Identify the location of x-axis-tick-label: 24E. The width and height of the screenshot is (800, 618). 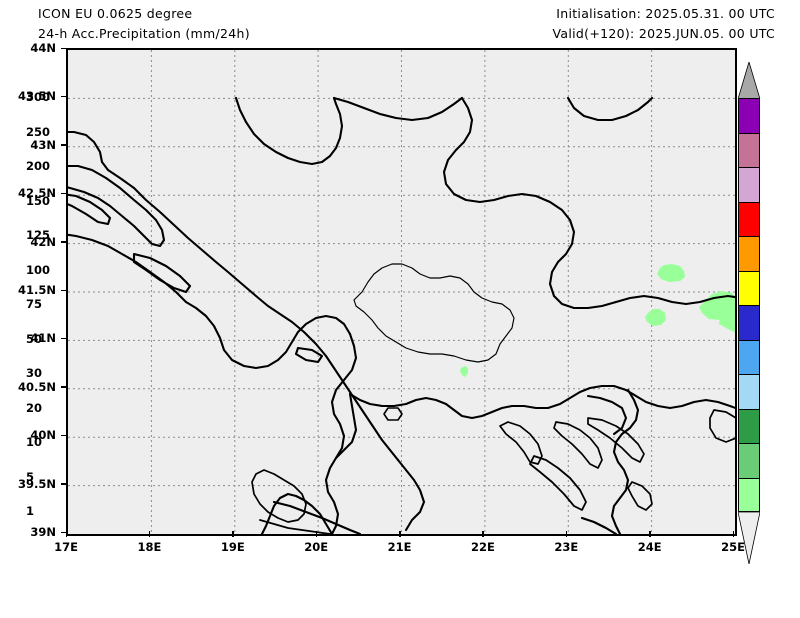
(649, 547).